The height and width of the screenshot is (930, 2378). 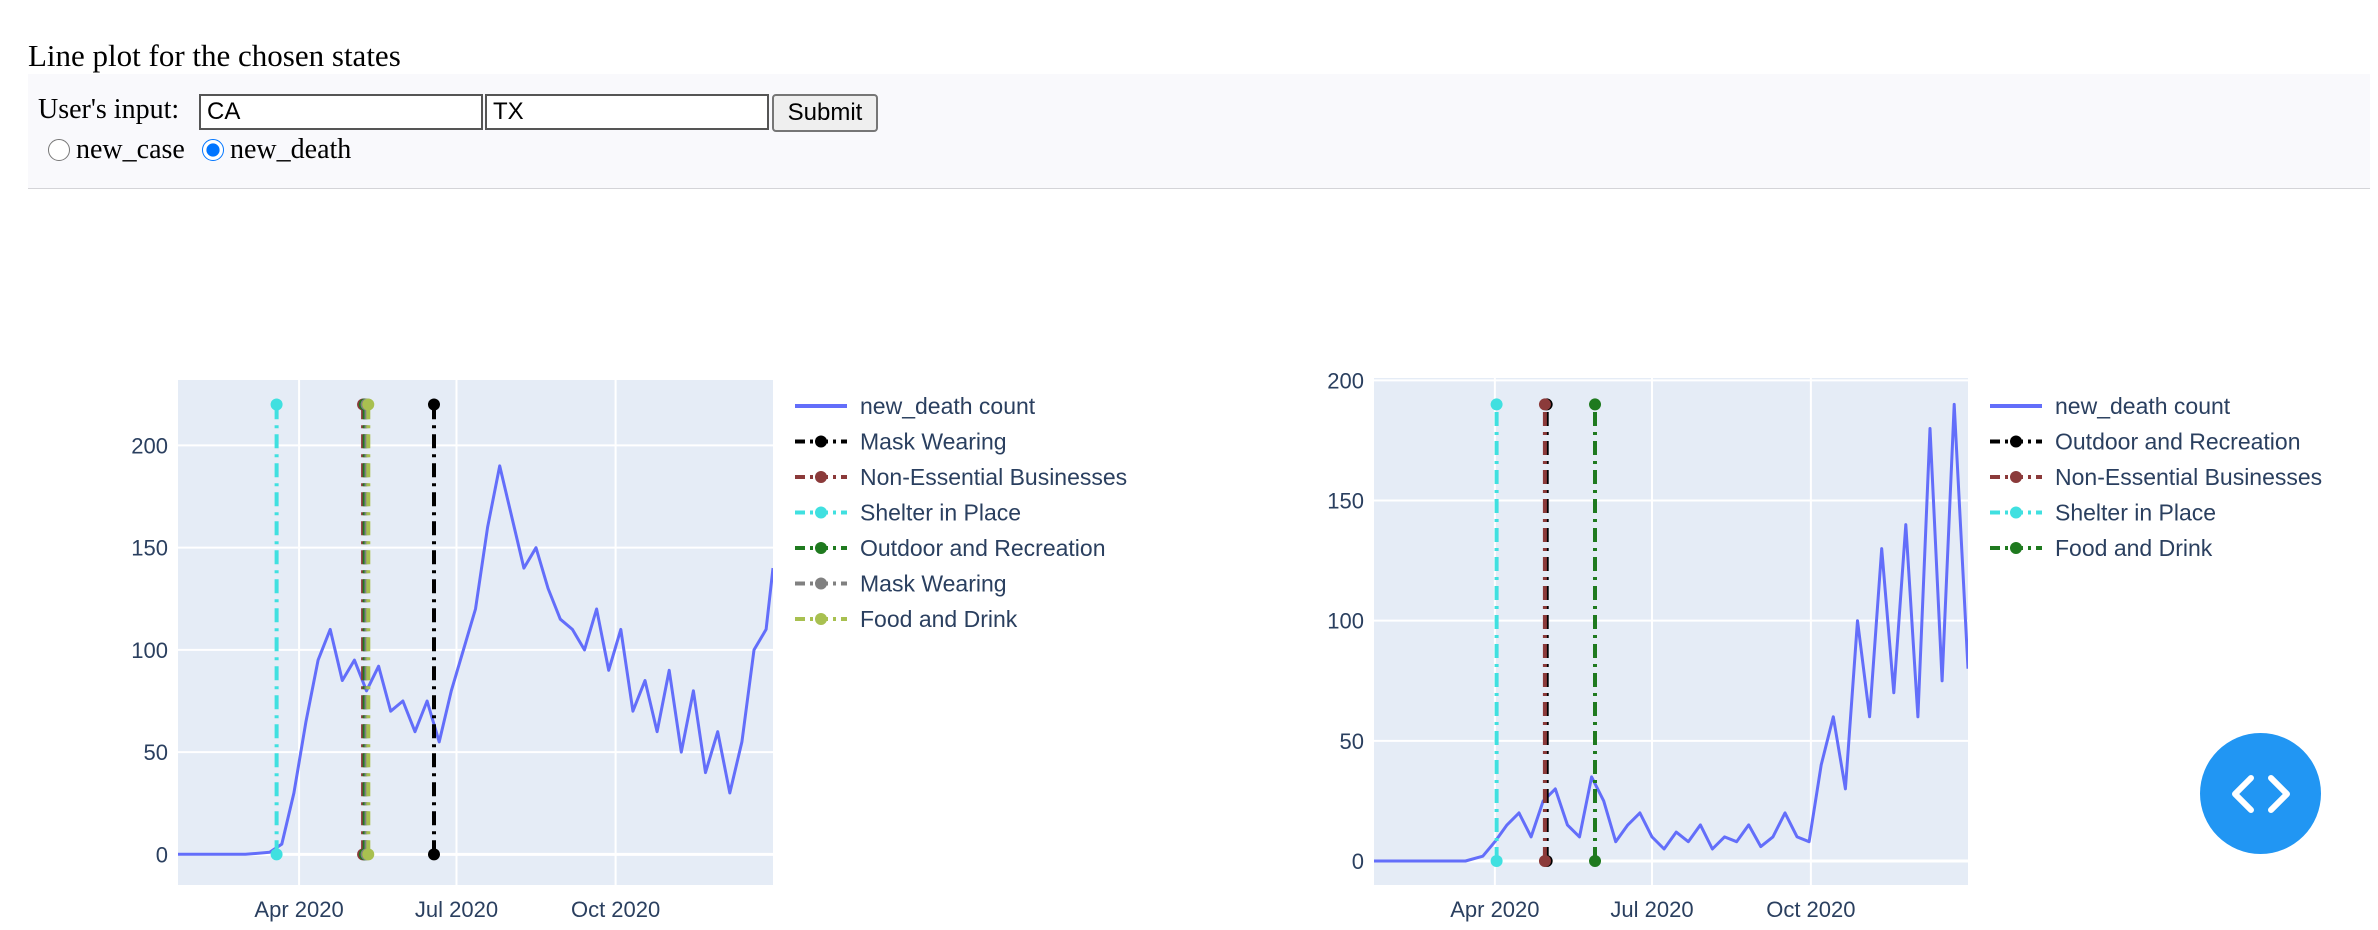 I want to click on code-toggle-button, so click(x=2260, y=793).